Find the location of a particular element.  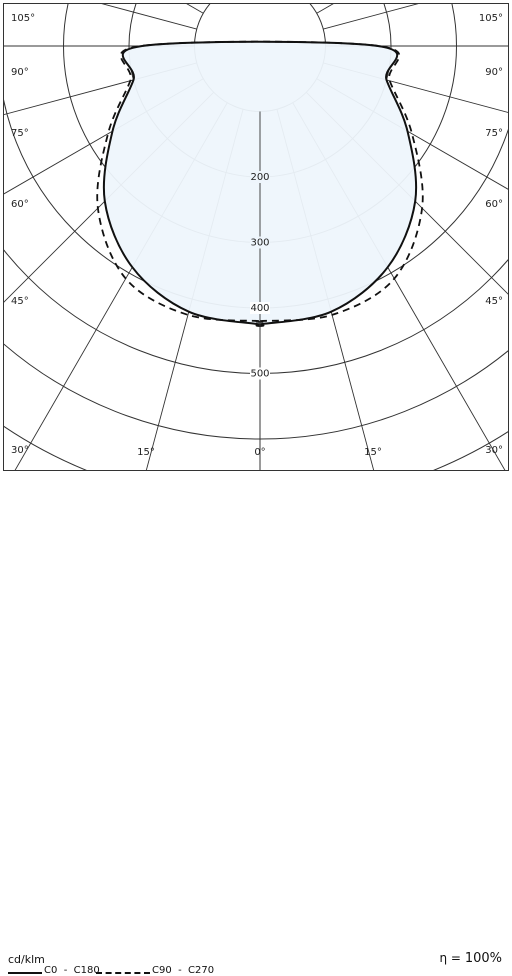

ring-label-200: 200 is located at coordinates (259, 177).